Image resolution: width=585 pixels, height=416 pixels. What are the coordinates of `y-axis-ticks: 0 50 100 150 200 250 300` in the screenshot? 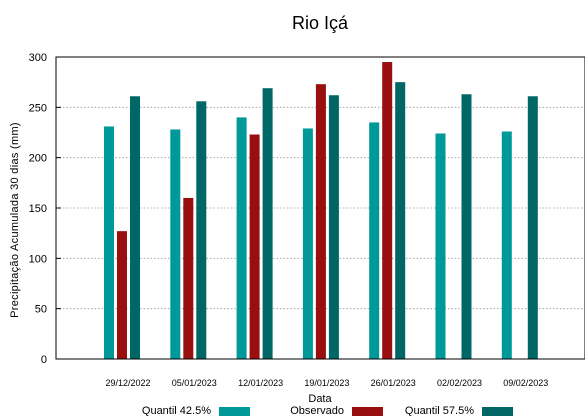 It's located at (45, 209).